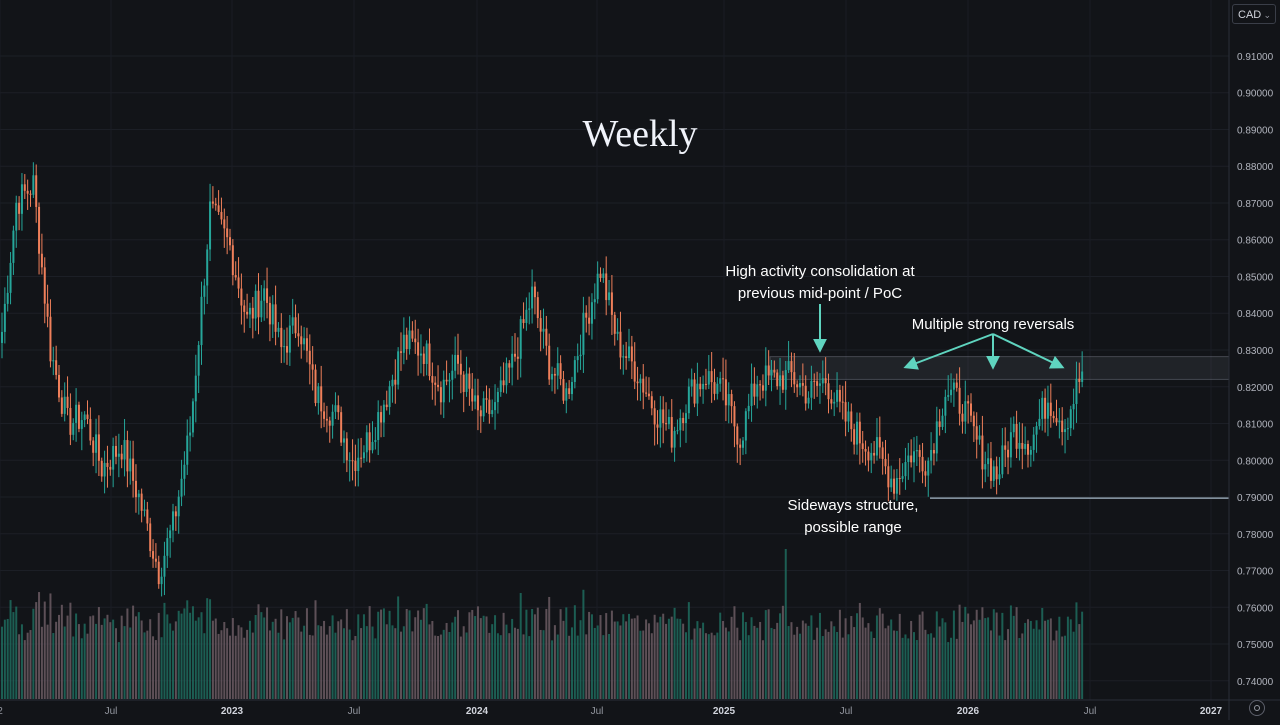 Image resolution: width=1280 pixels, height=725 pixels. What do you see at coordinates (1255, 57) in the screenshot?
I see `price-tick-label: 0.91000` at bounding box center [1255, 57].